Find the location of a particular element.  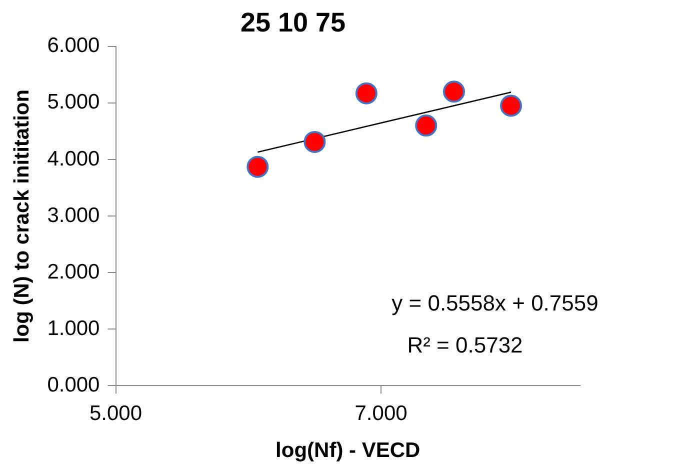

annotation: R² = 0.5732 is located at coordinates (465, 345).